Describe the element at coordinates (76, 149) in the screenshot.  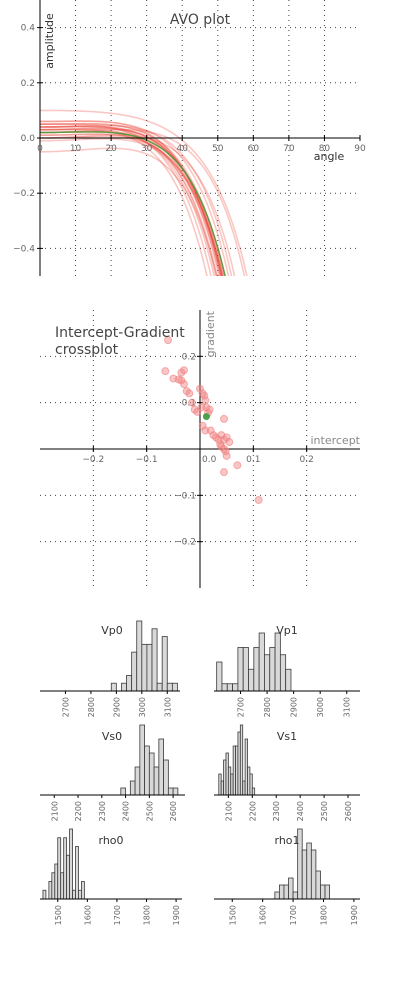
I see `avo-x-tick-label: 10` at that location.